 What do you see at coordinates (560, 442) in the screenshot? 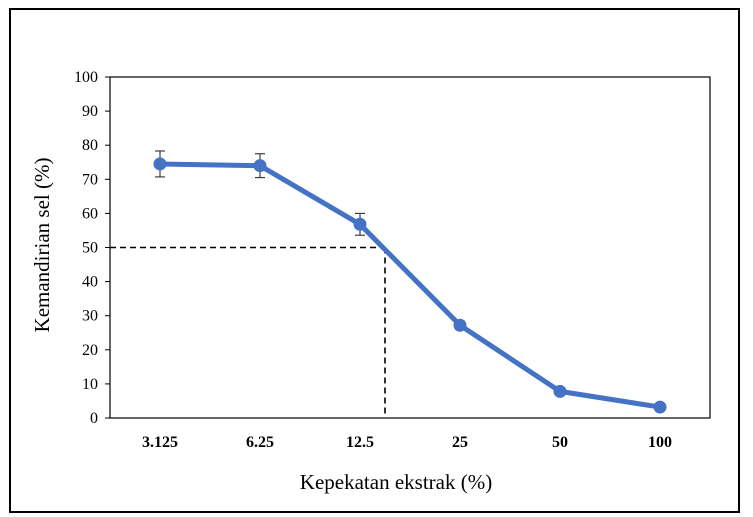
I see `x-tick-label: 50` at bounding box center [560, 442].